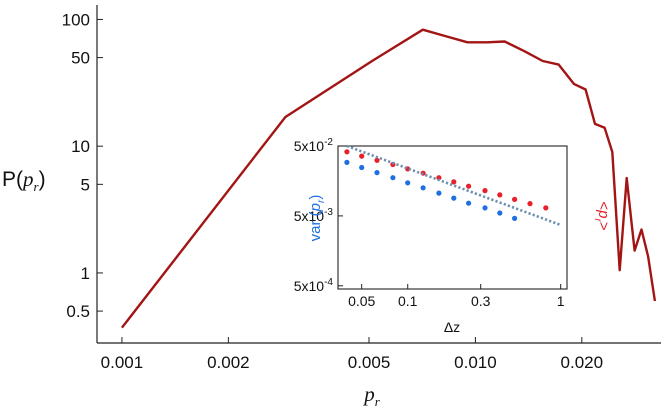  What do you see at coordinates (80, 58) in the screenshot?
I see `main-y-tick-label: 50` at bounding box center [80, 58].